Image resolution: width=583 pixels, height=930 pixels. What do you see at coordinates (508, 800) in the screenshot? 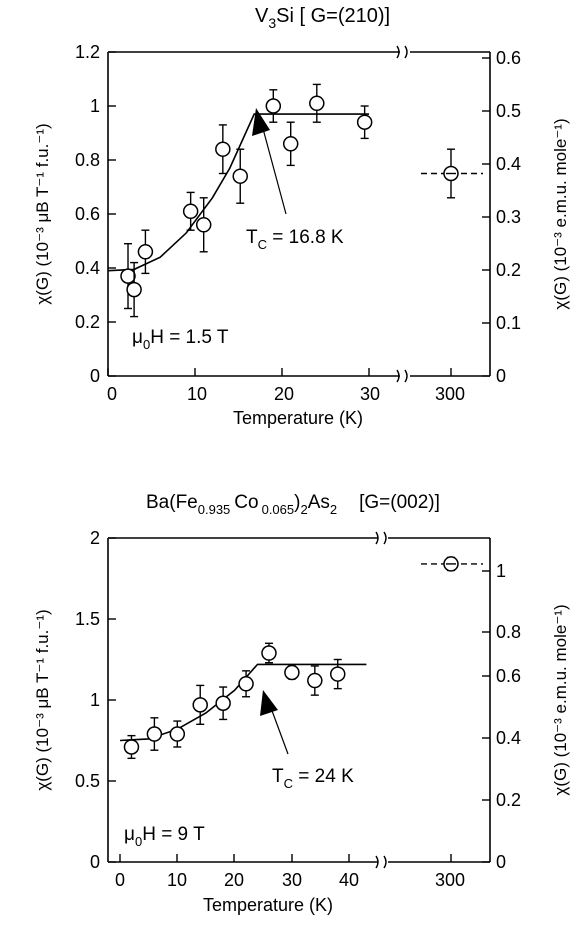
I see `bottom-y-right-label-1: 0.2` at bounding box center [508, 800].